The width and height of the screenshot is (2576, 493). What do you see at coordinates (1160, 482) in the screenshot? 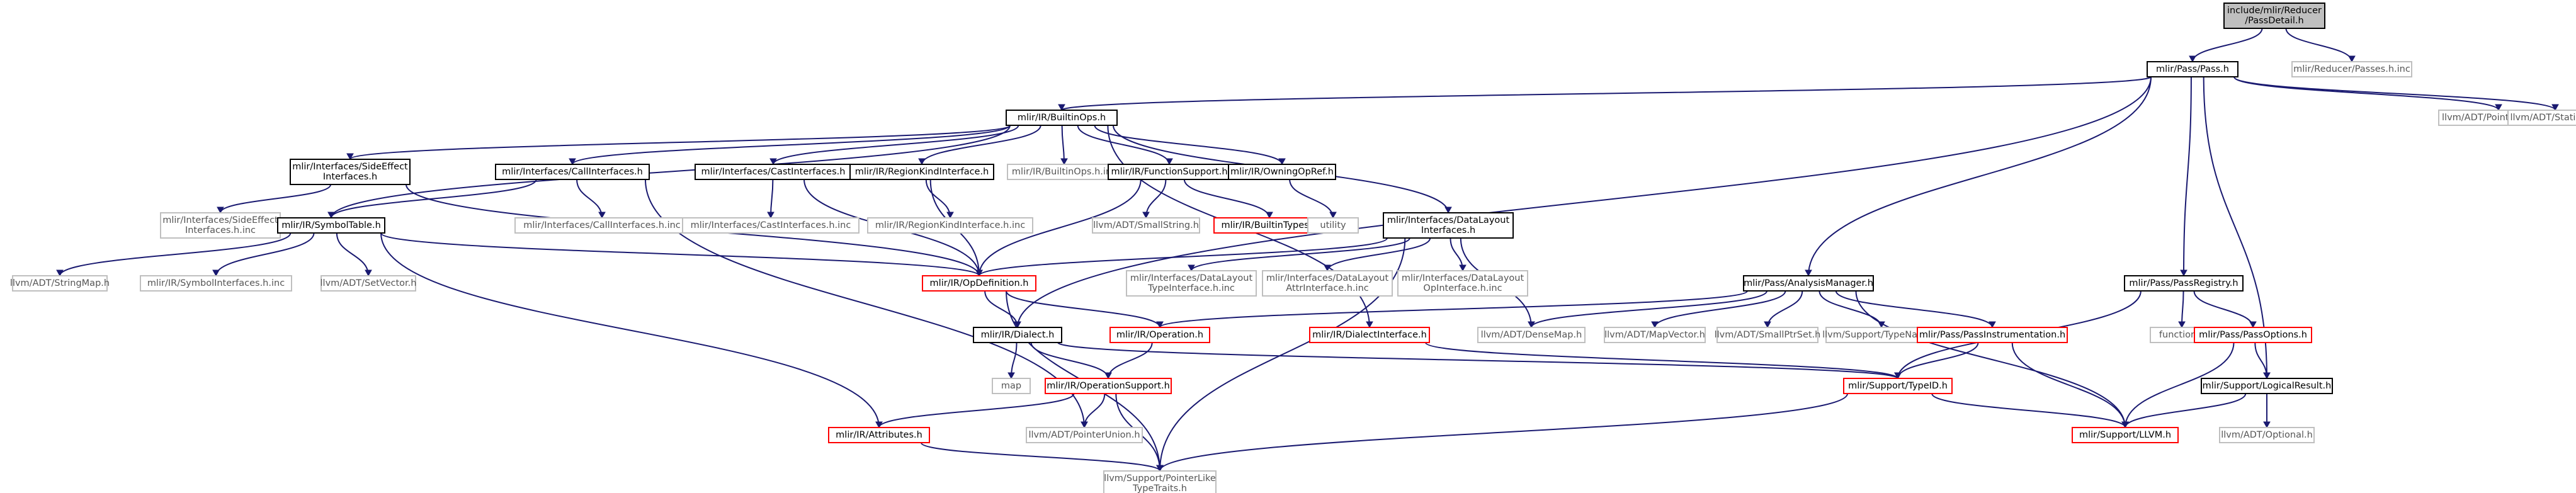
I see `node-pointerlike: llvm/Support/PointerLikeTypeTraits.h` at bounding box center [1160, 482].